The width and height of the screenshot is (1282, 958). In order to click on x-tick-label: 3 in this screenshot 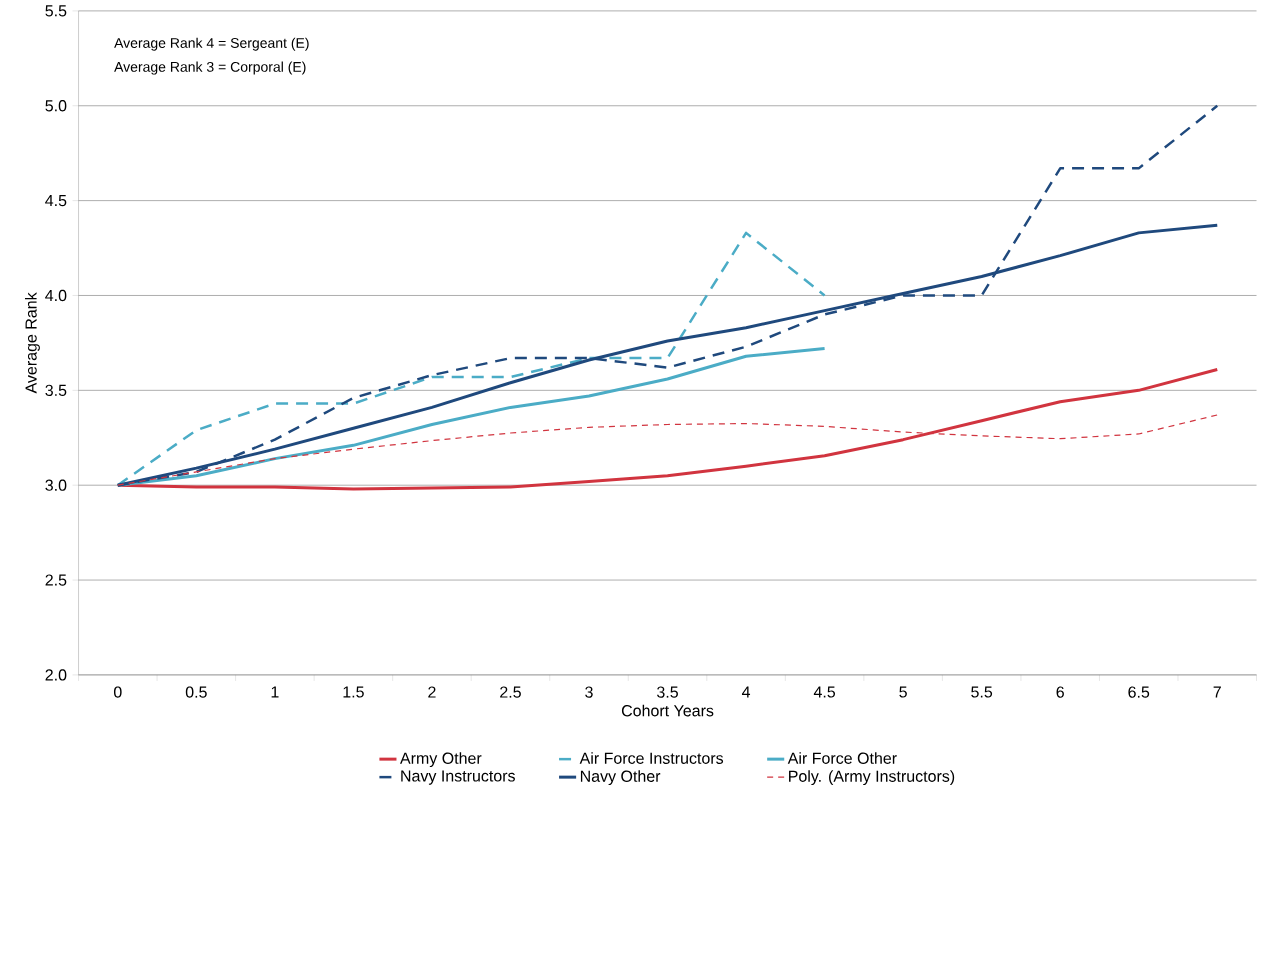, I will do `click(589, 692)`.